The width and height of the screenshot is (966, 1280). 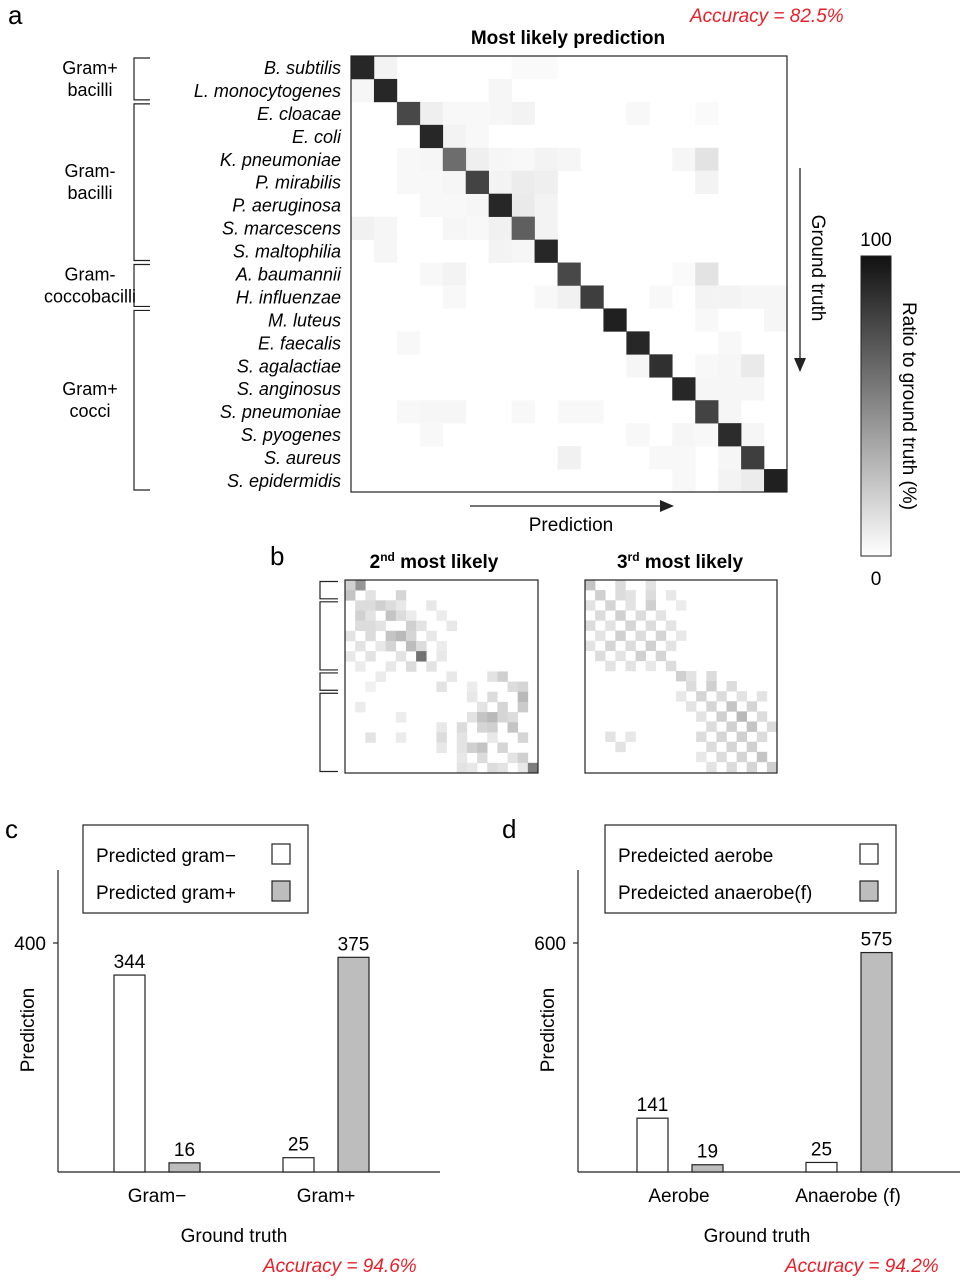 What do you see at coordinates (442, 677) in the screenshot?
I see `second-likely-cells` at bounding box center [442, 677].